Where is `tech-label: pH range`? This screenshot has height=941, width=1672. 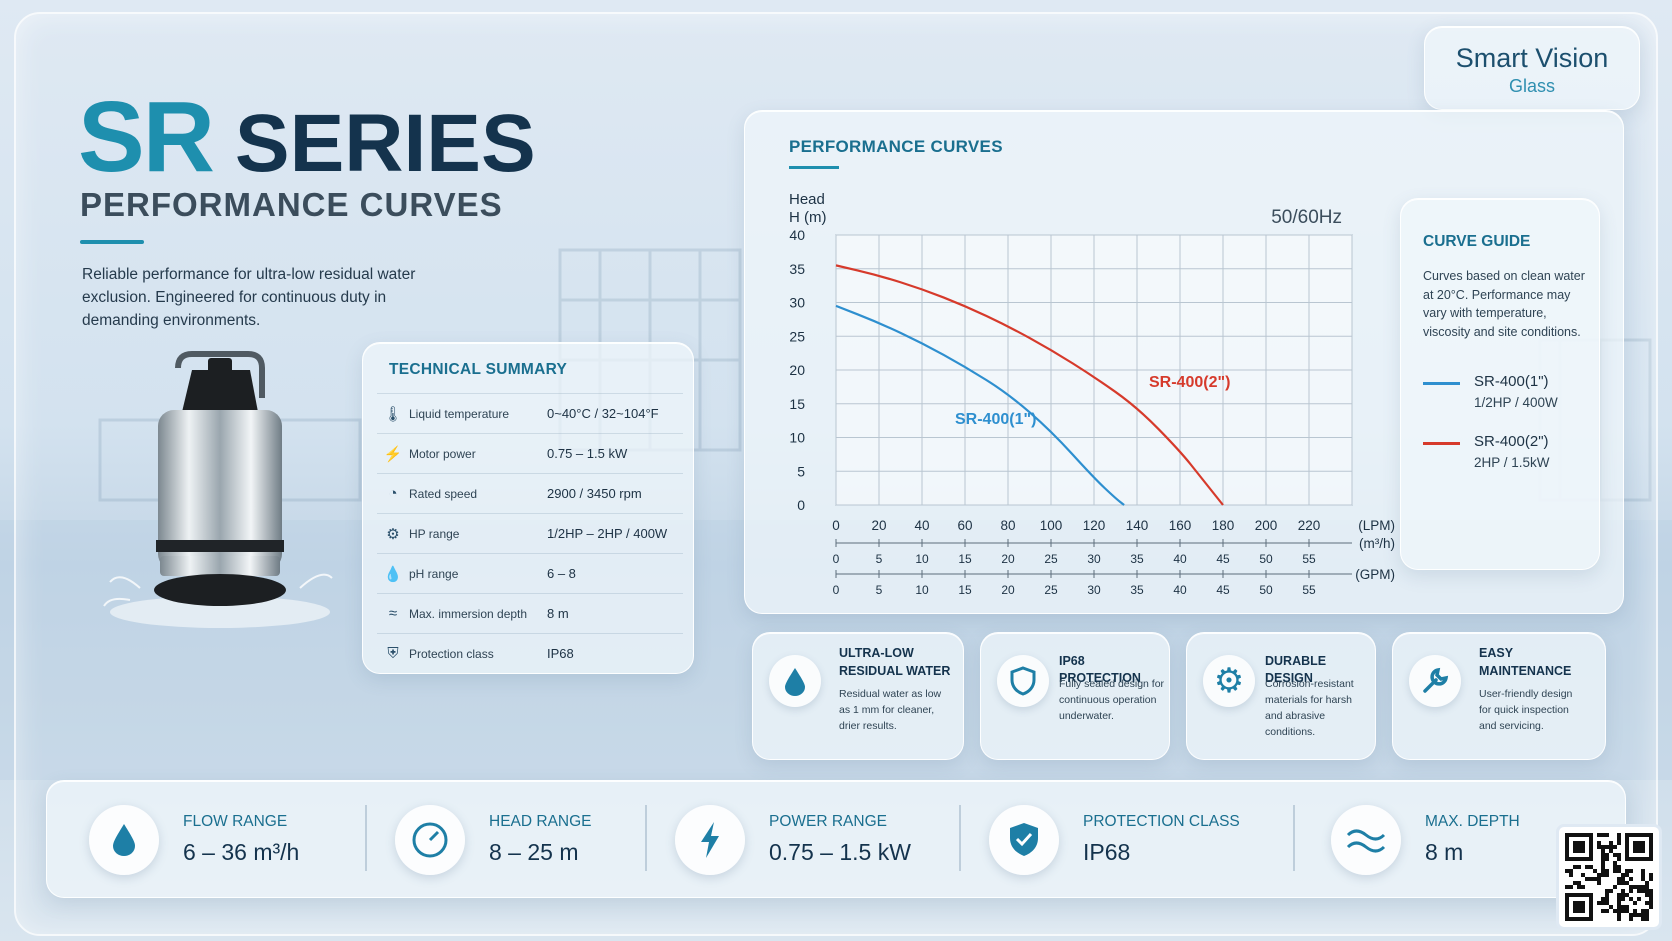
tech-label: pH range is located at coordinates (434, 573).